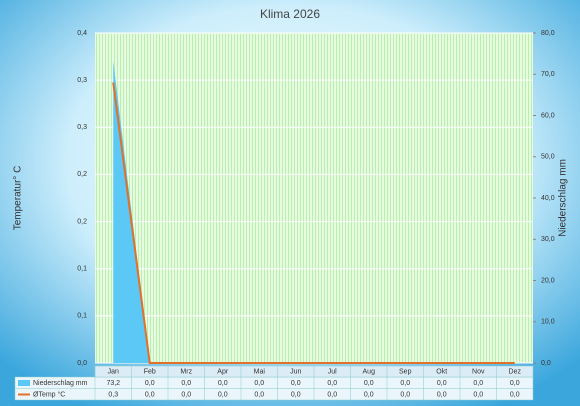 The width and height of the screenshot is (580, 406). Describe the element at coordinates (478, 371) in the screenshot. I see `x-tick-label: Nov` at that location.